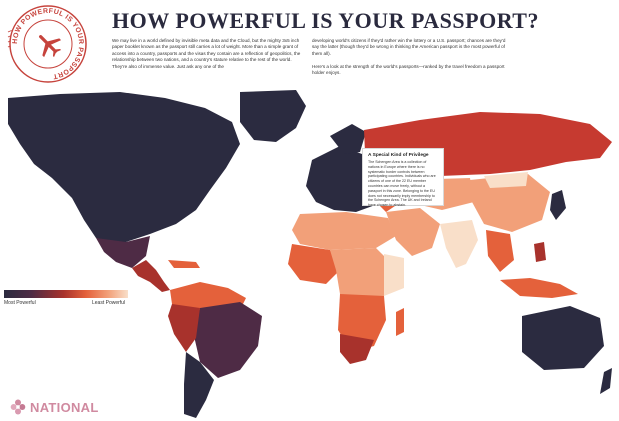 The height and width of the screenshot is (421, 619). What do you see at coordinates (109, 303) in the screenshot?
I see `legend-label-least-powerful: Least Powerful` at bounding box center [109, 303].